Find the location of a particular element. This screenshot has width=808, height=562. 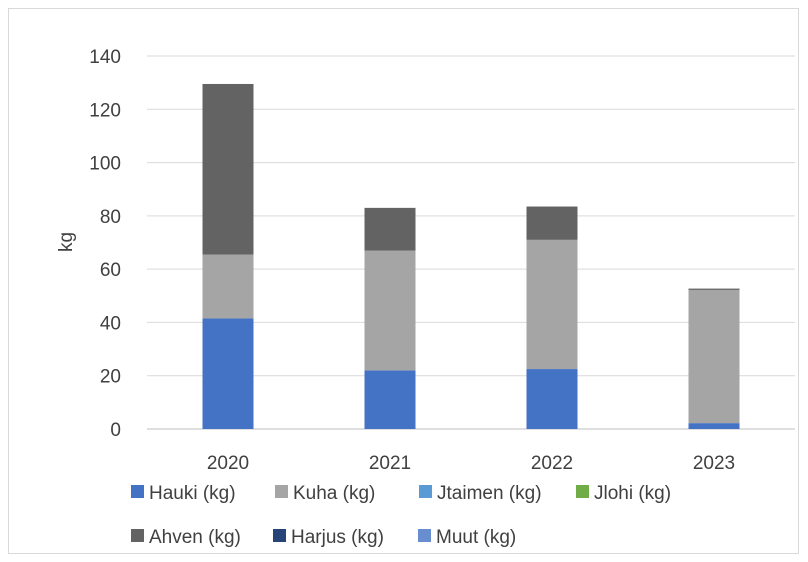

x-tick-label: 2020 is located at coordinates (228, 463).